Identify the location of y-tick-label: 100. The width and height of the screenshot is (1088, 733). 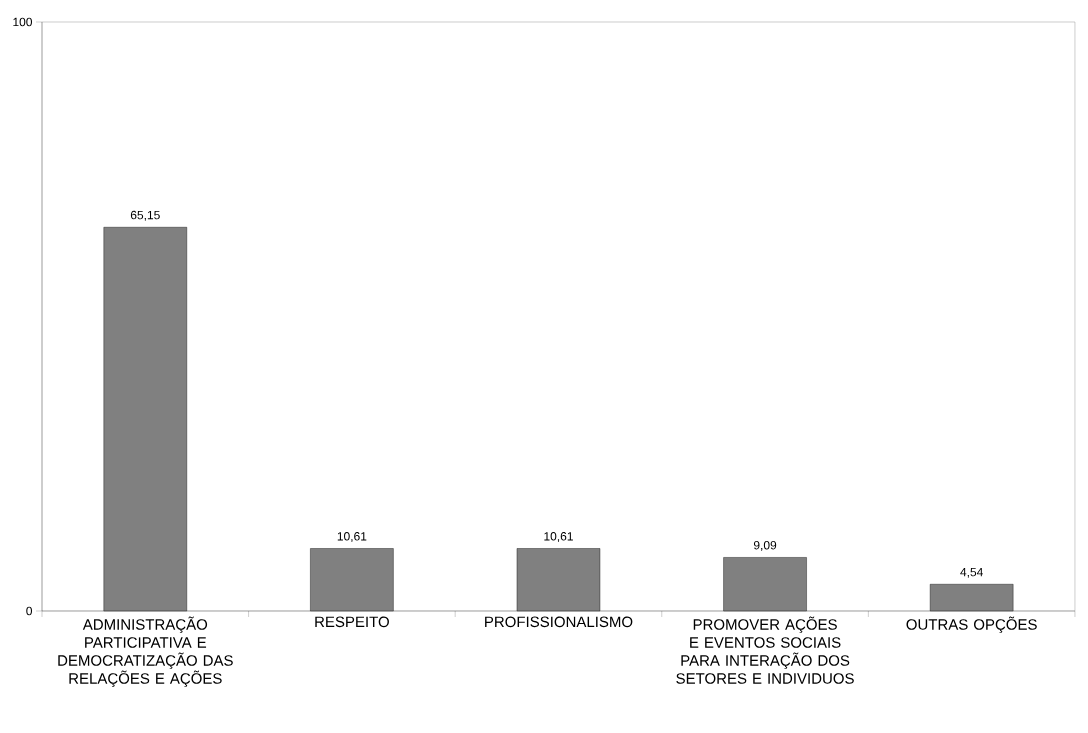
(23, 22).